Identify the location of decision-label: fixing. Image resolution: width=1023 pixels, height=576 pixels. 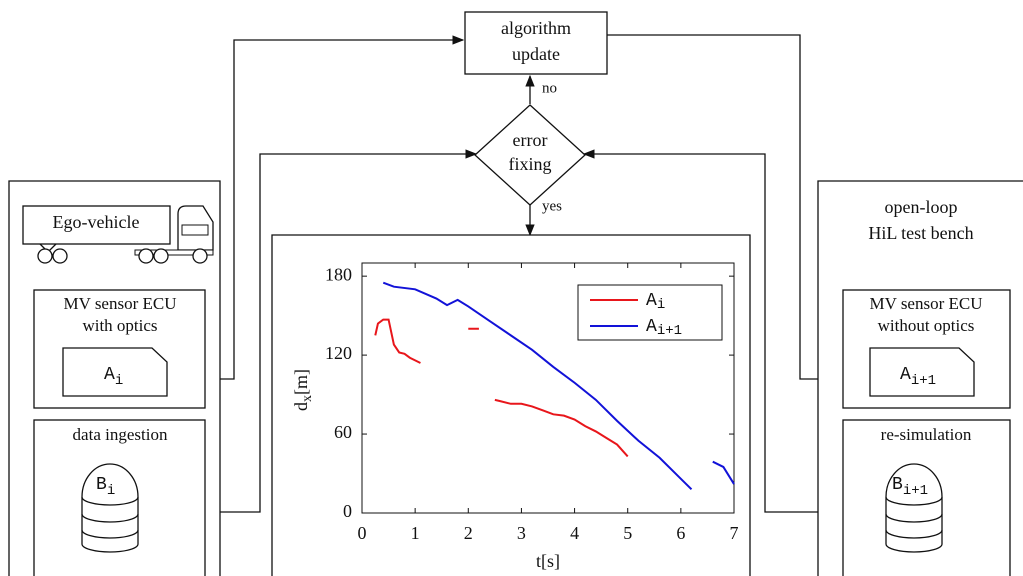
(530, 164).